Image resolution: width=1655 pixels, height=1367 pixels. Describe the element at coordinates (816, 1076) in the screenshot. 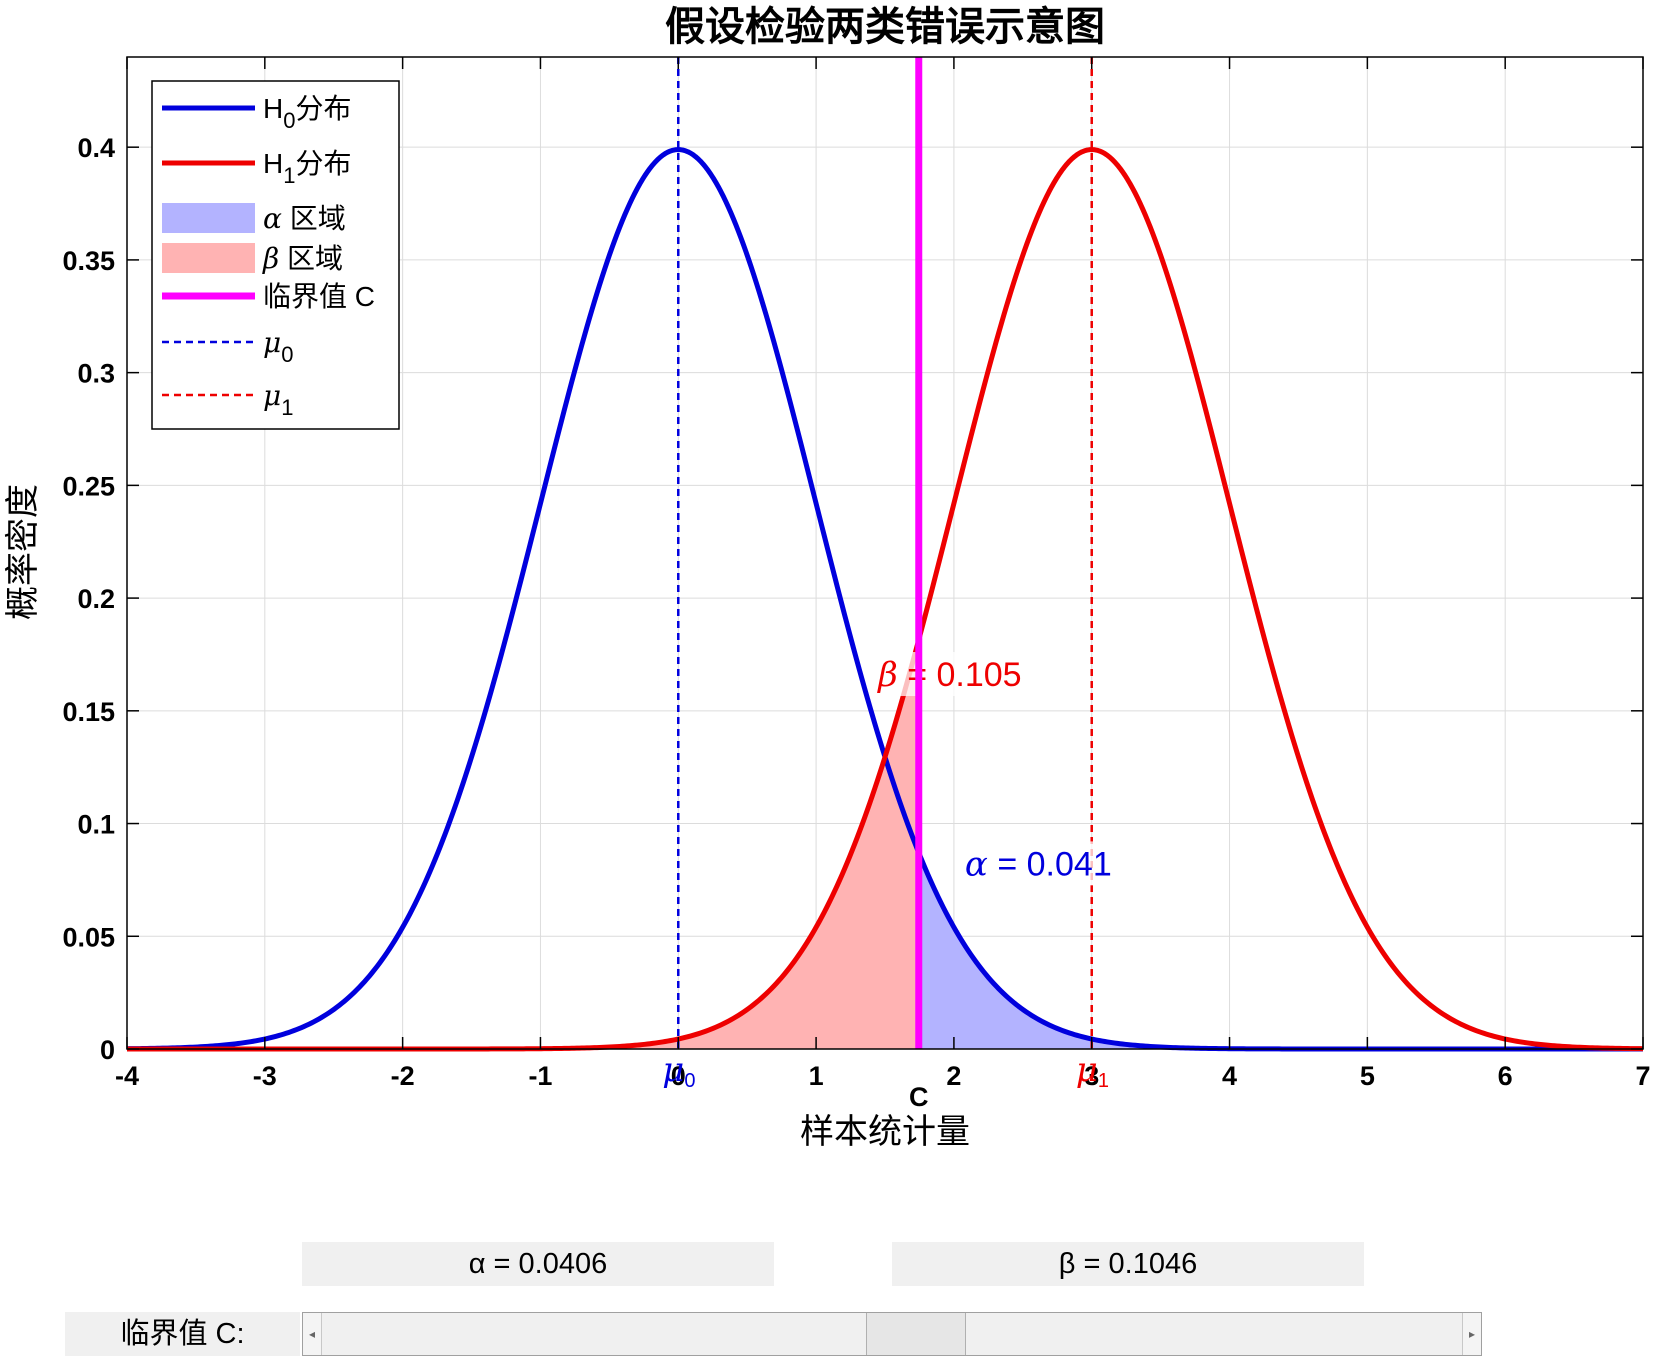

I see `x-tick-label: 1` at that location.